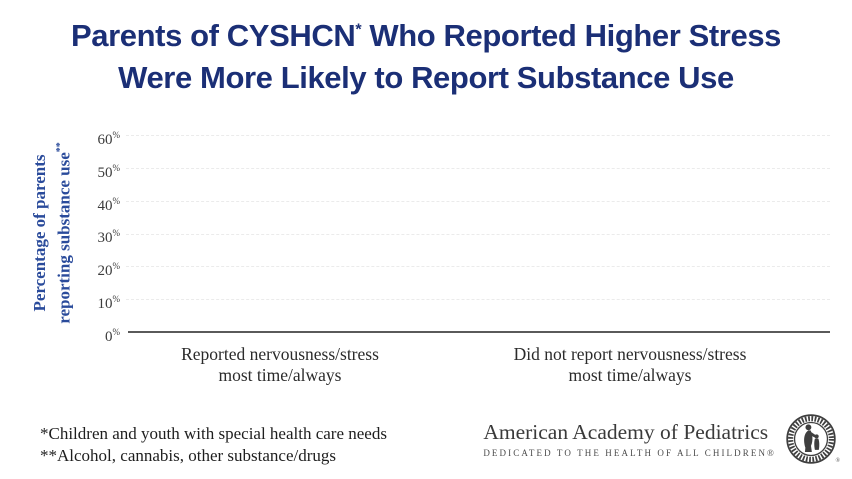 This screenshot has width=852, height=479. What do you see at coordinates (280, 354) in the screenshot?
I see `x-category-line1: Reported nervousness/stress` at bounding box center [280, 354].